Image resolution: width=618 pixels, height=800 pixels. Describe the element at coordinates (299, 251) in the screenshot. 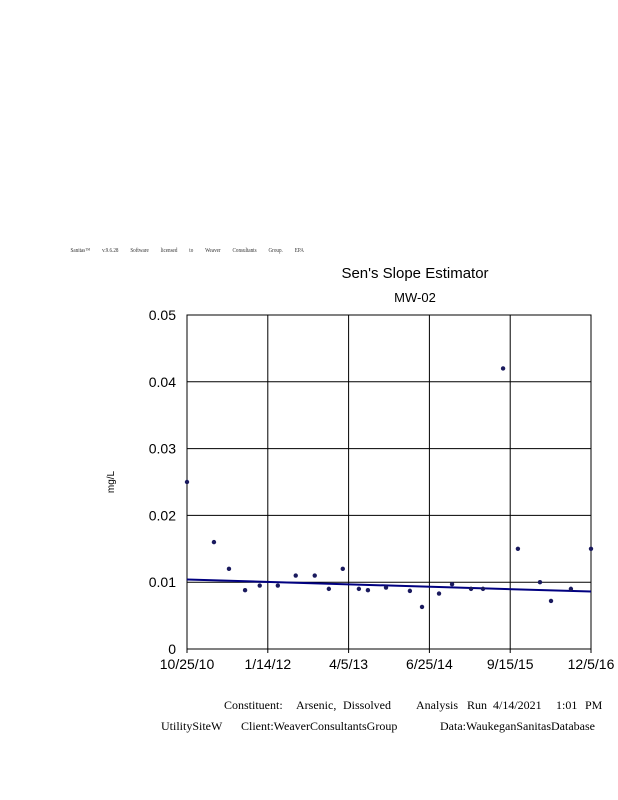

I see `header-word: EPA` at that location.